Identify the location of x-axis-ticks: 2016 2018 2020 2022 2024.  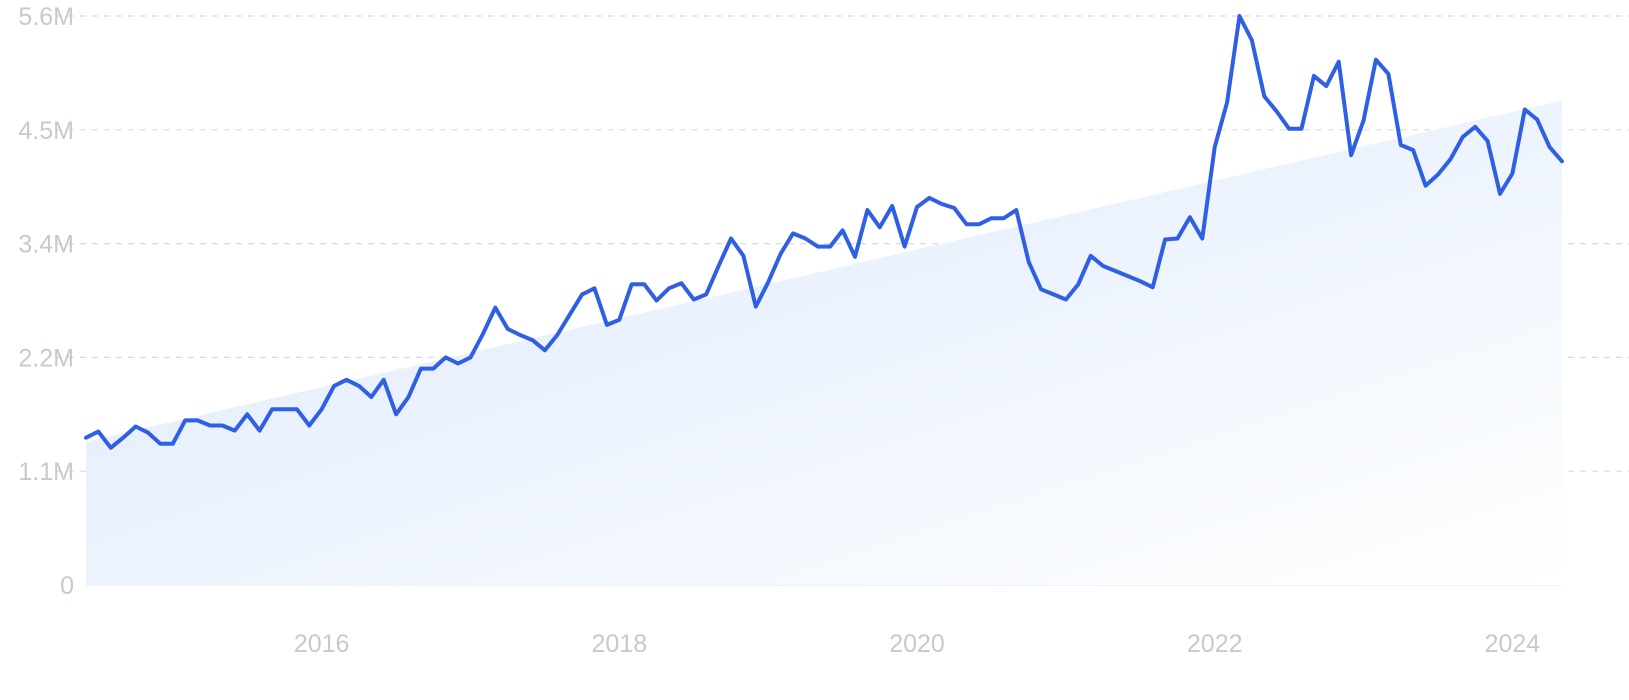
(917, 644).